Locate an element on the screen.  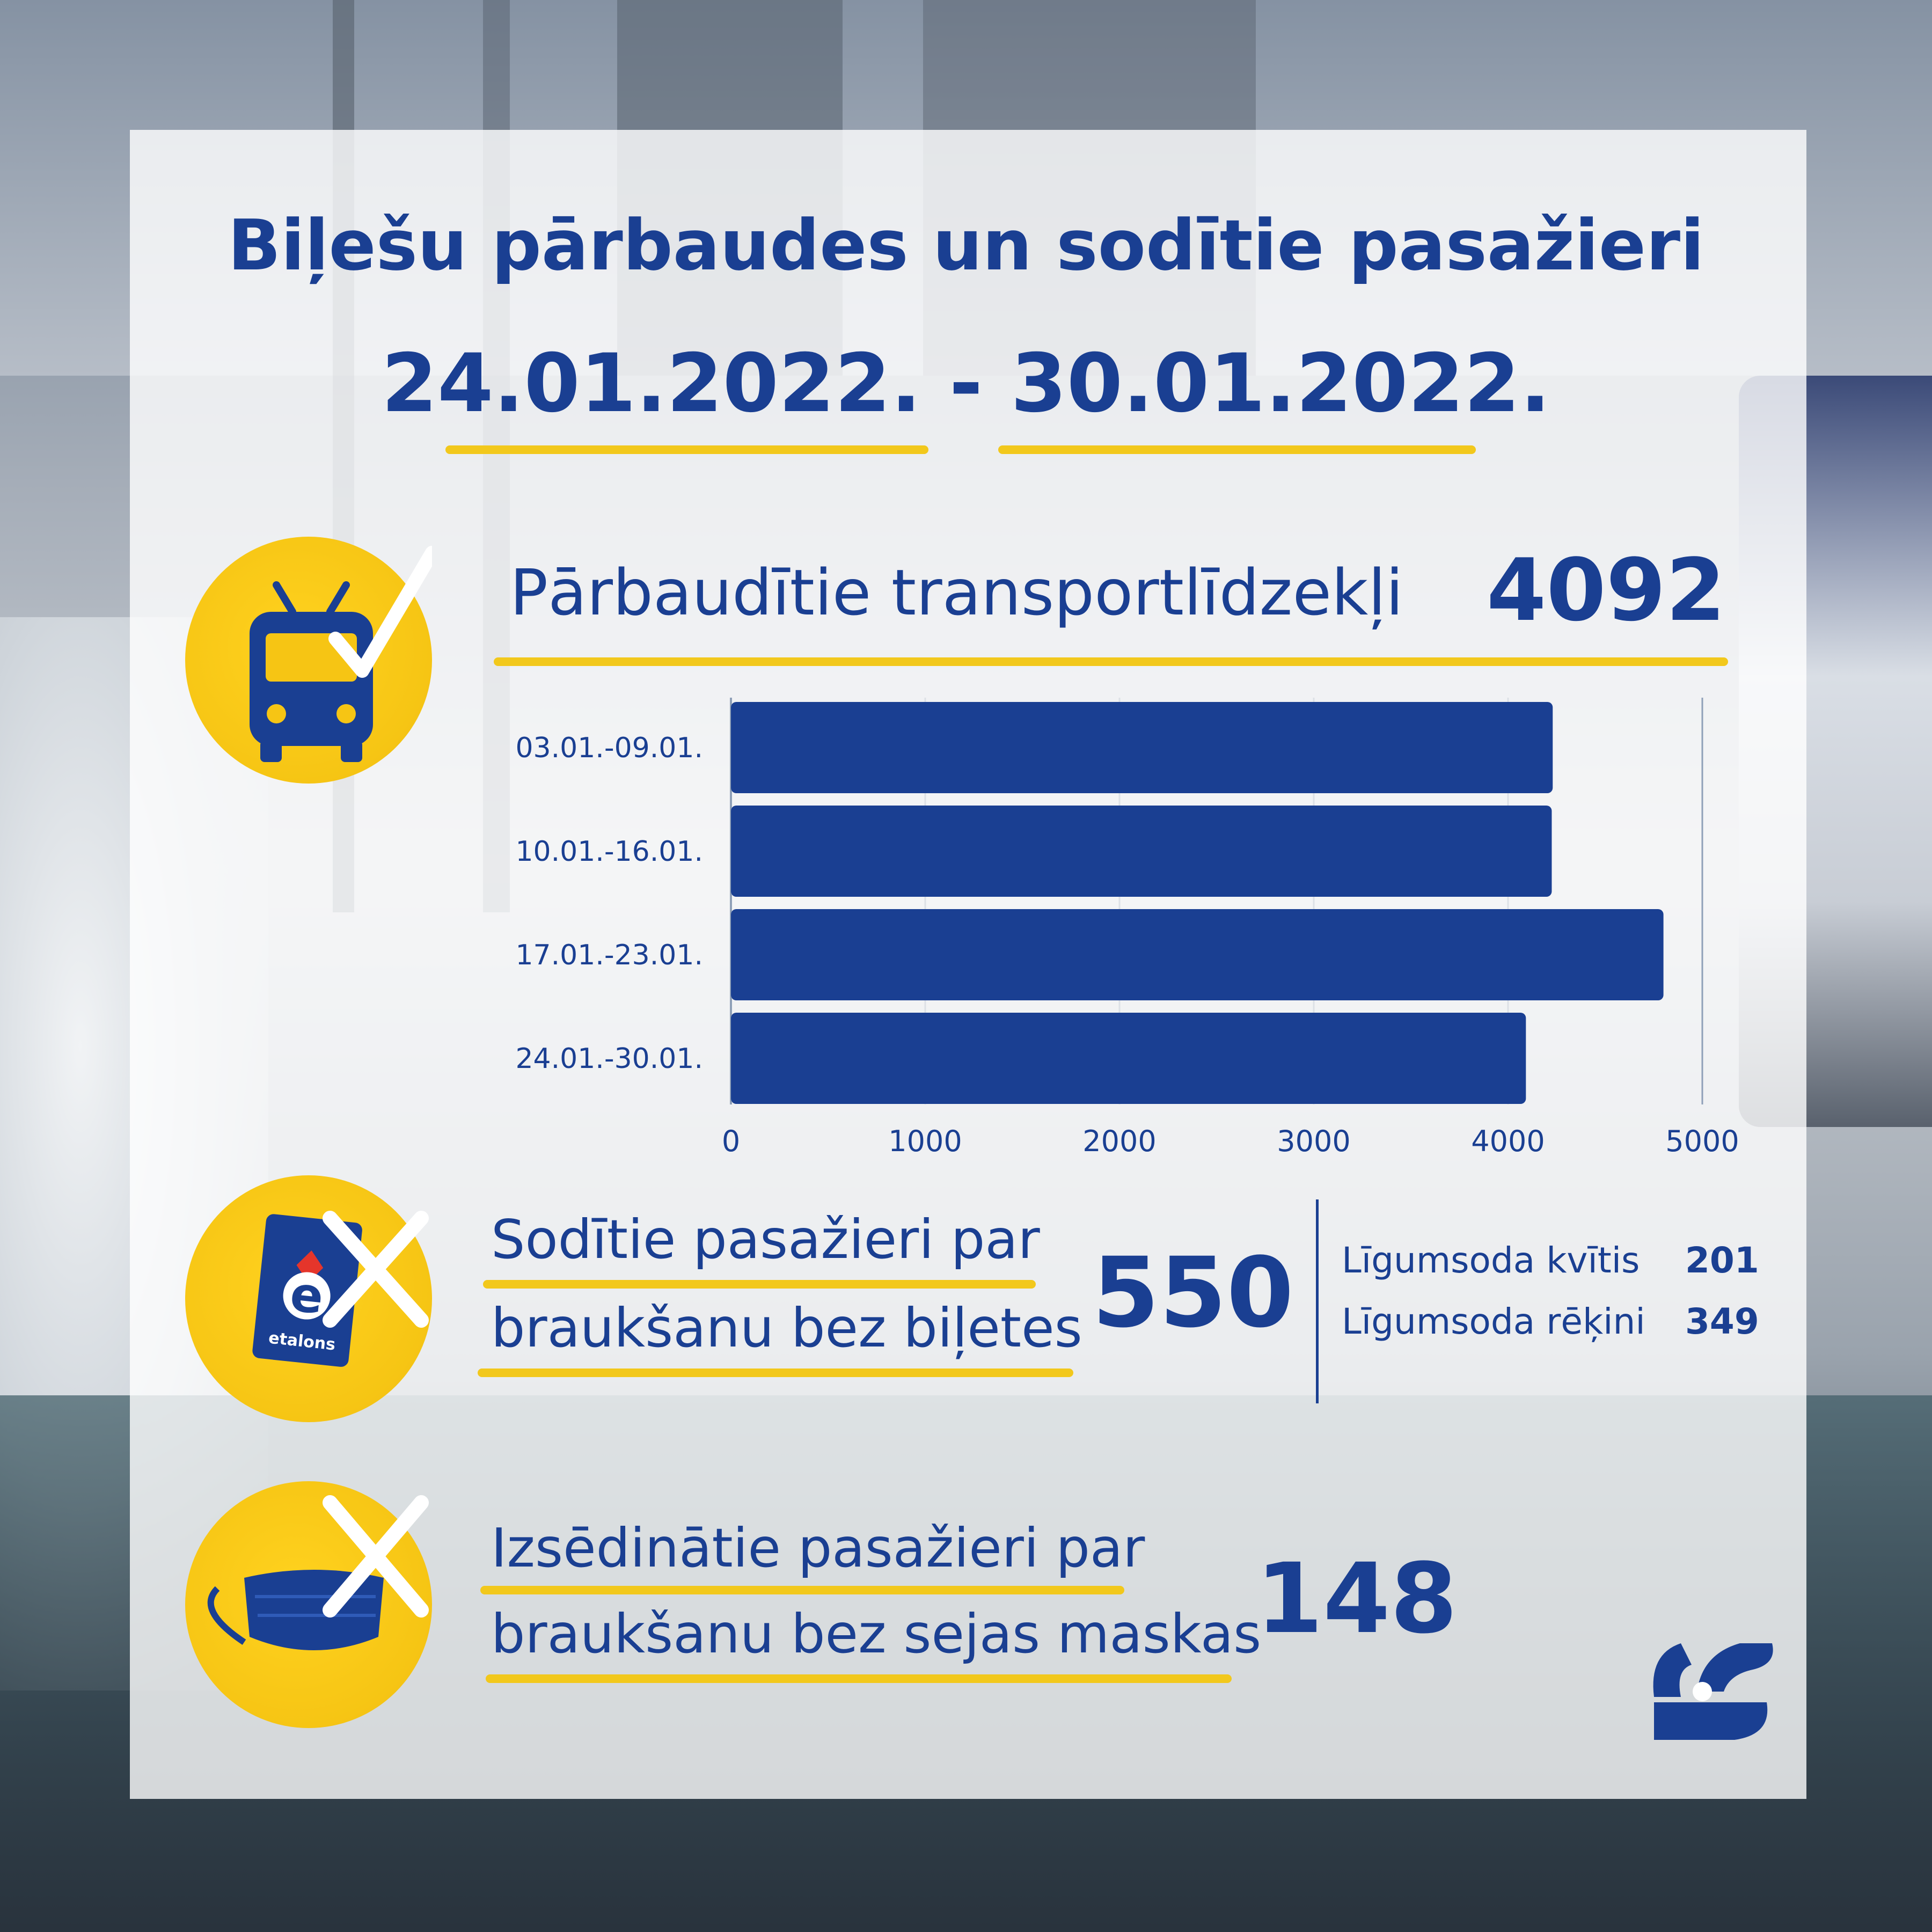
category-label: 03.01.-09.01. is located at coordinates (609, 748).